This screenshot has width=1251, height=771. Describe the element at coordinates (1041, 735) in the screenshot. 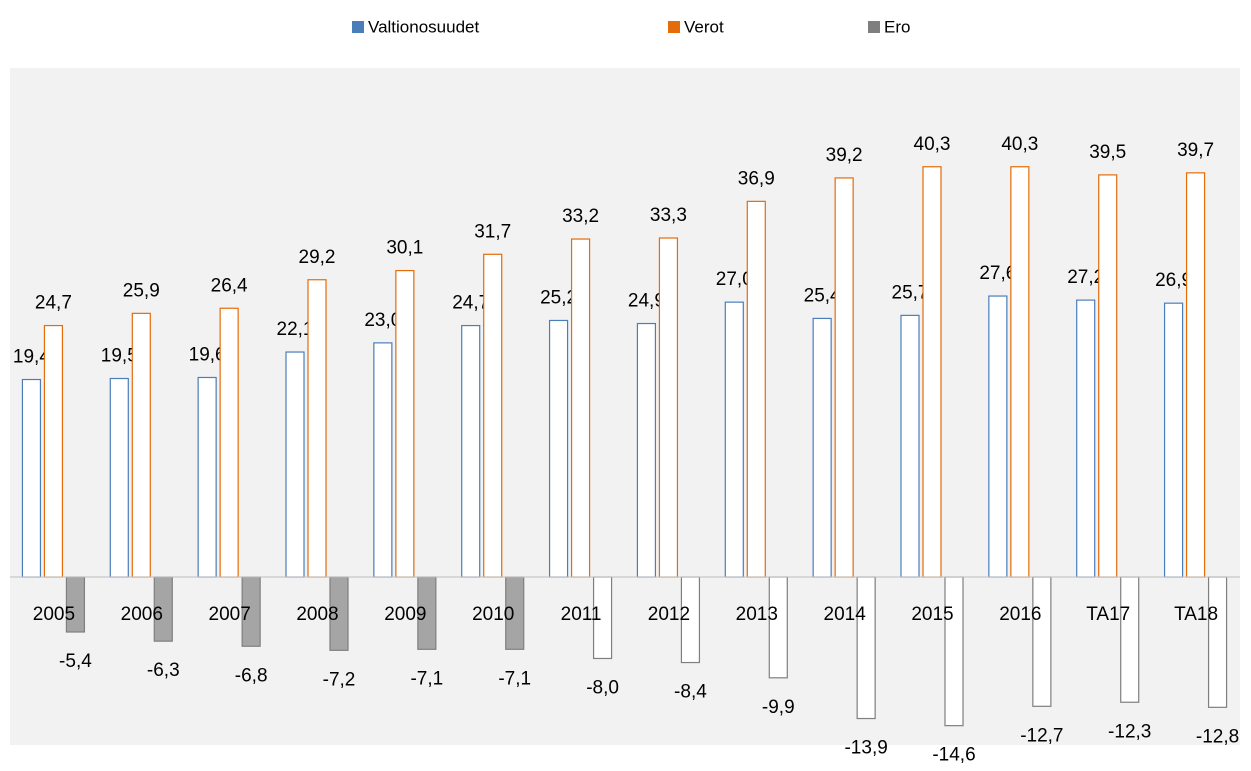

I see `data-label: -12,7` at that location.